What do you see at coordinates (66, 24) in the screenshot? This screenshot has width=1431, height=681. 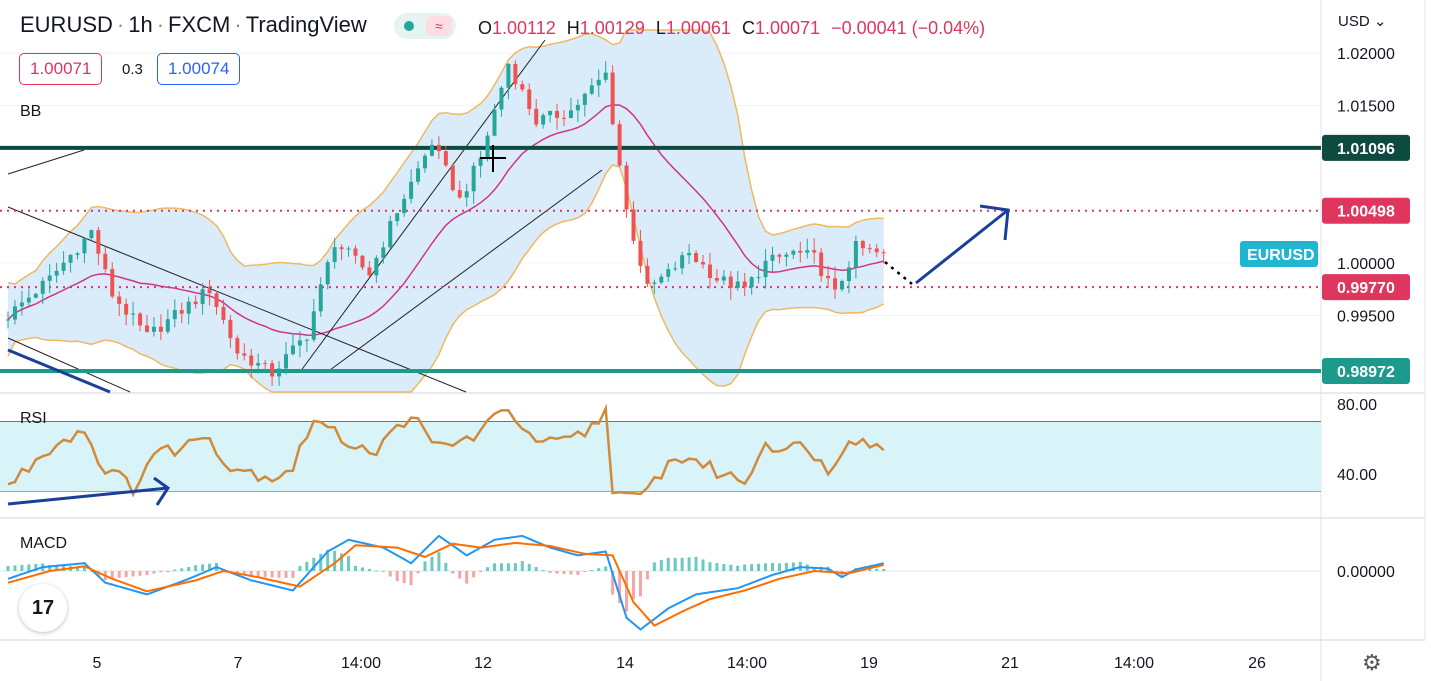 I see `symbol-name: EURUSD` at bounding box center [66, 24].